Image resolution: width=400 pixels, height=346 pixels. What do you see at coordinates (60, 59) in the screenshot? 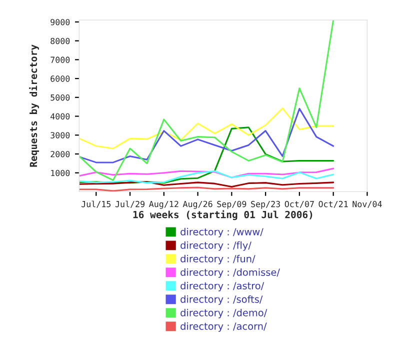
I see `y-tick-label: 7000` at bounding box center [60, 59].